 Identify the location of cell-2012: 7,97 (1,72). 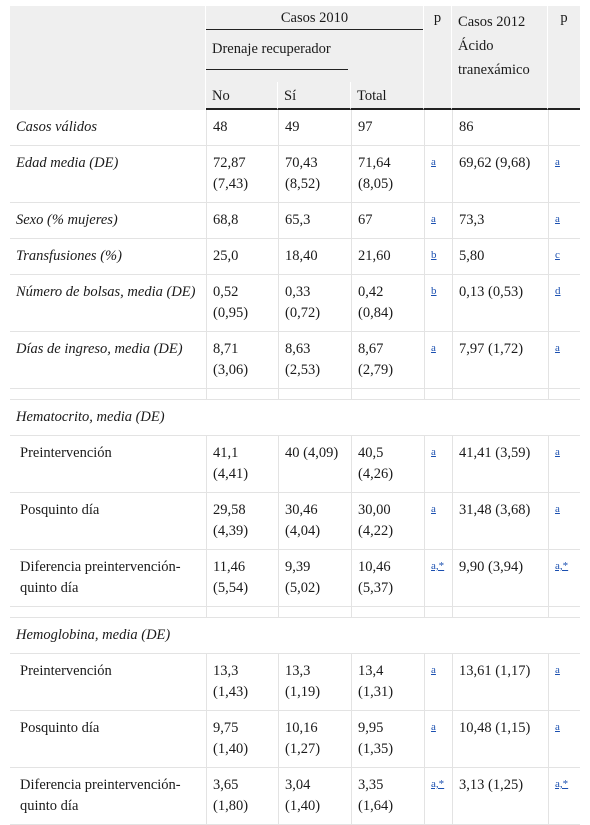
(500, 360).